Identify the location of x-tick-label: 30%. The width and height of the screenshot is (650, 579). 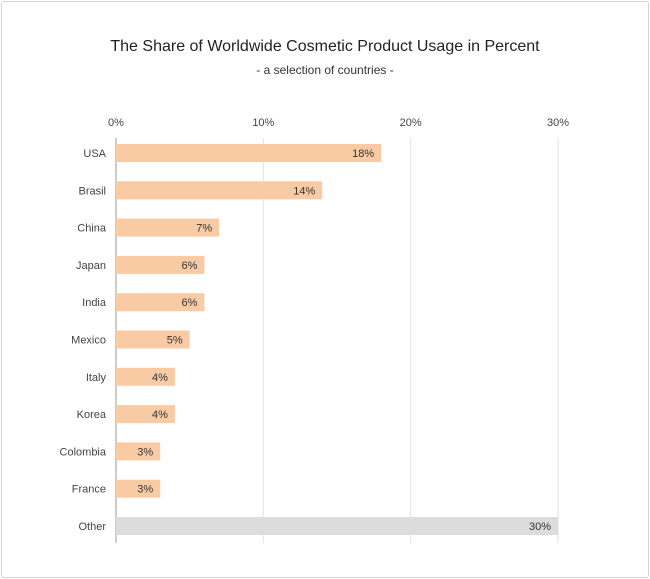
(558, 123).